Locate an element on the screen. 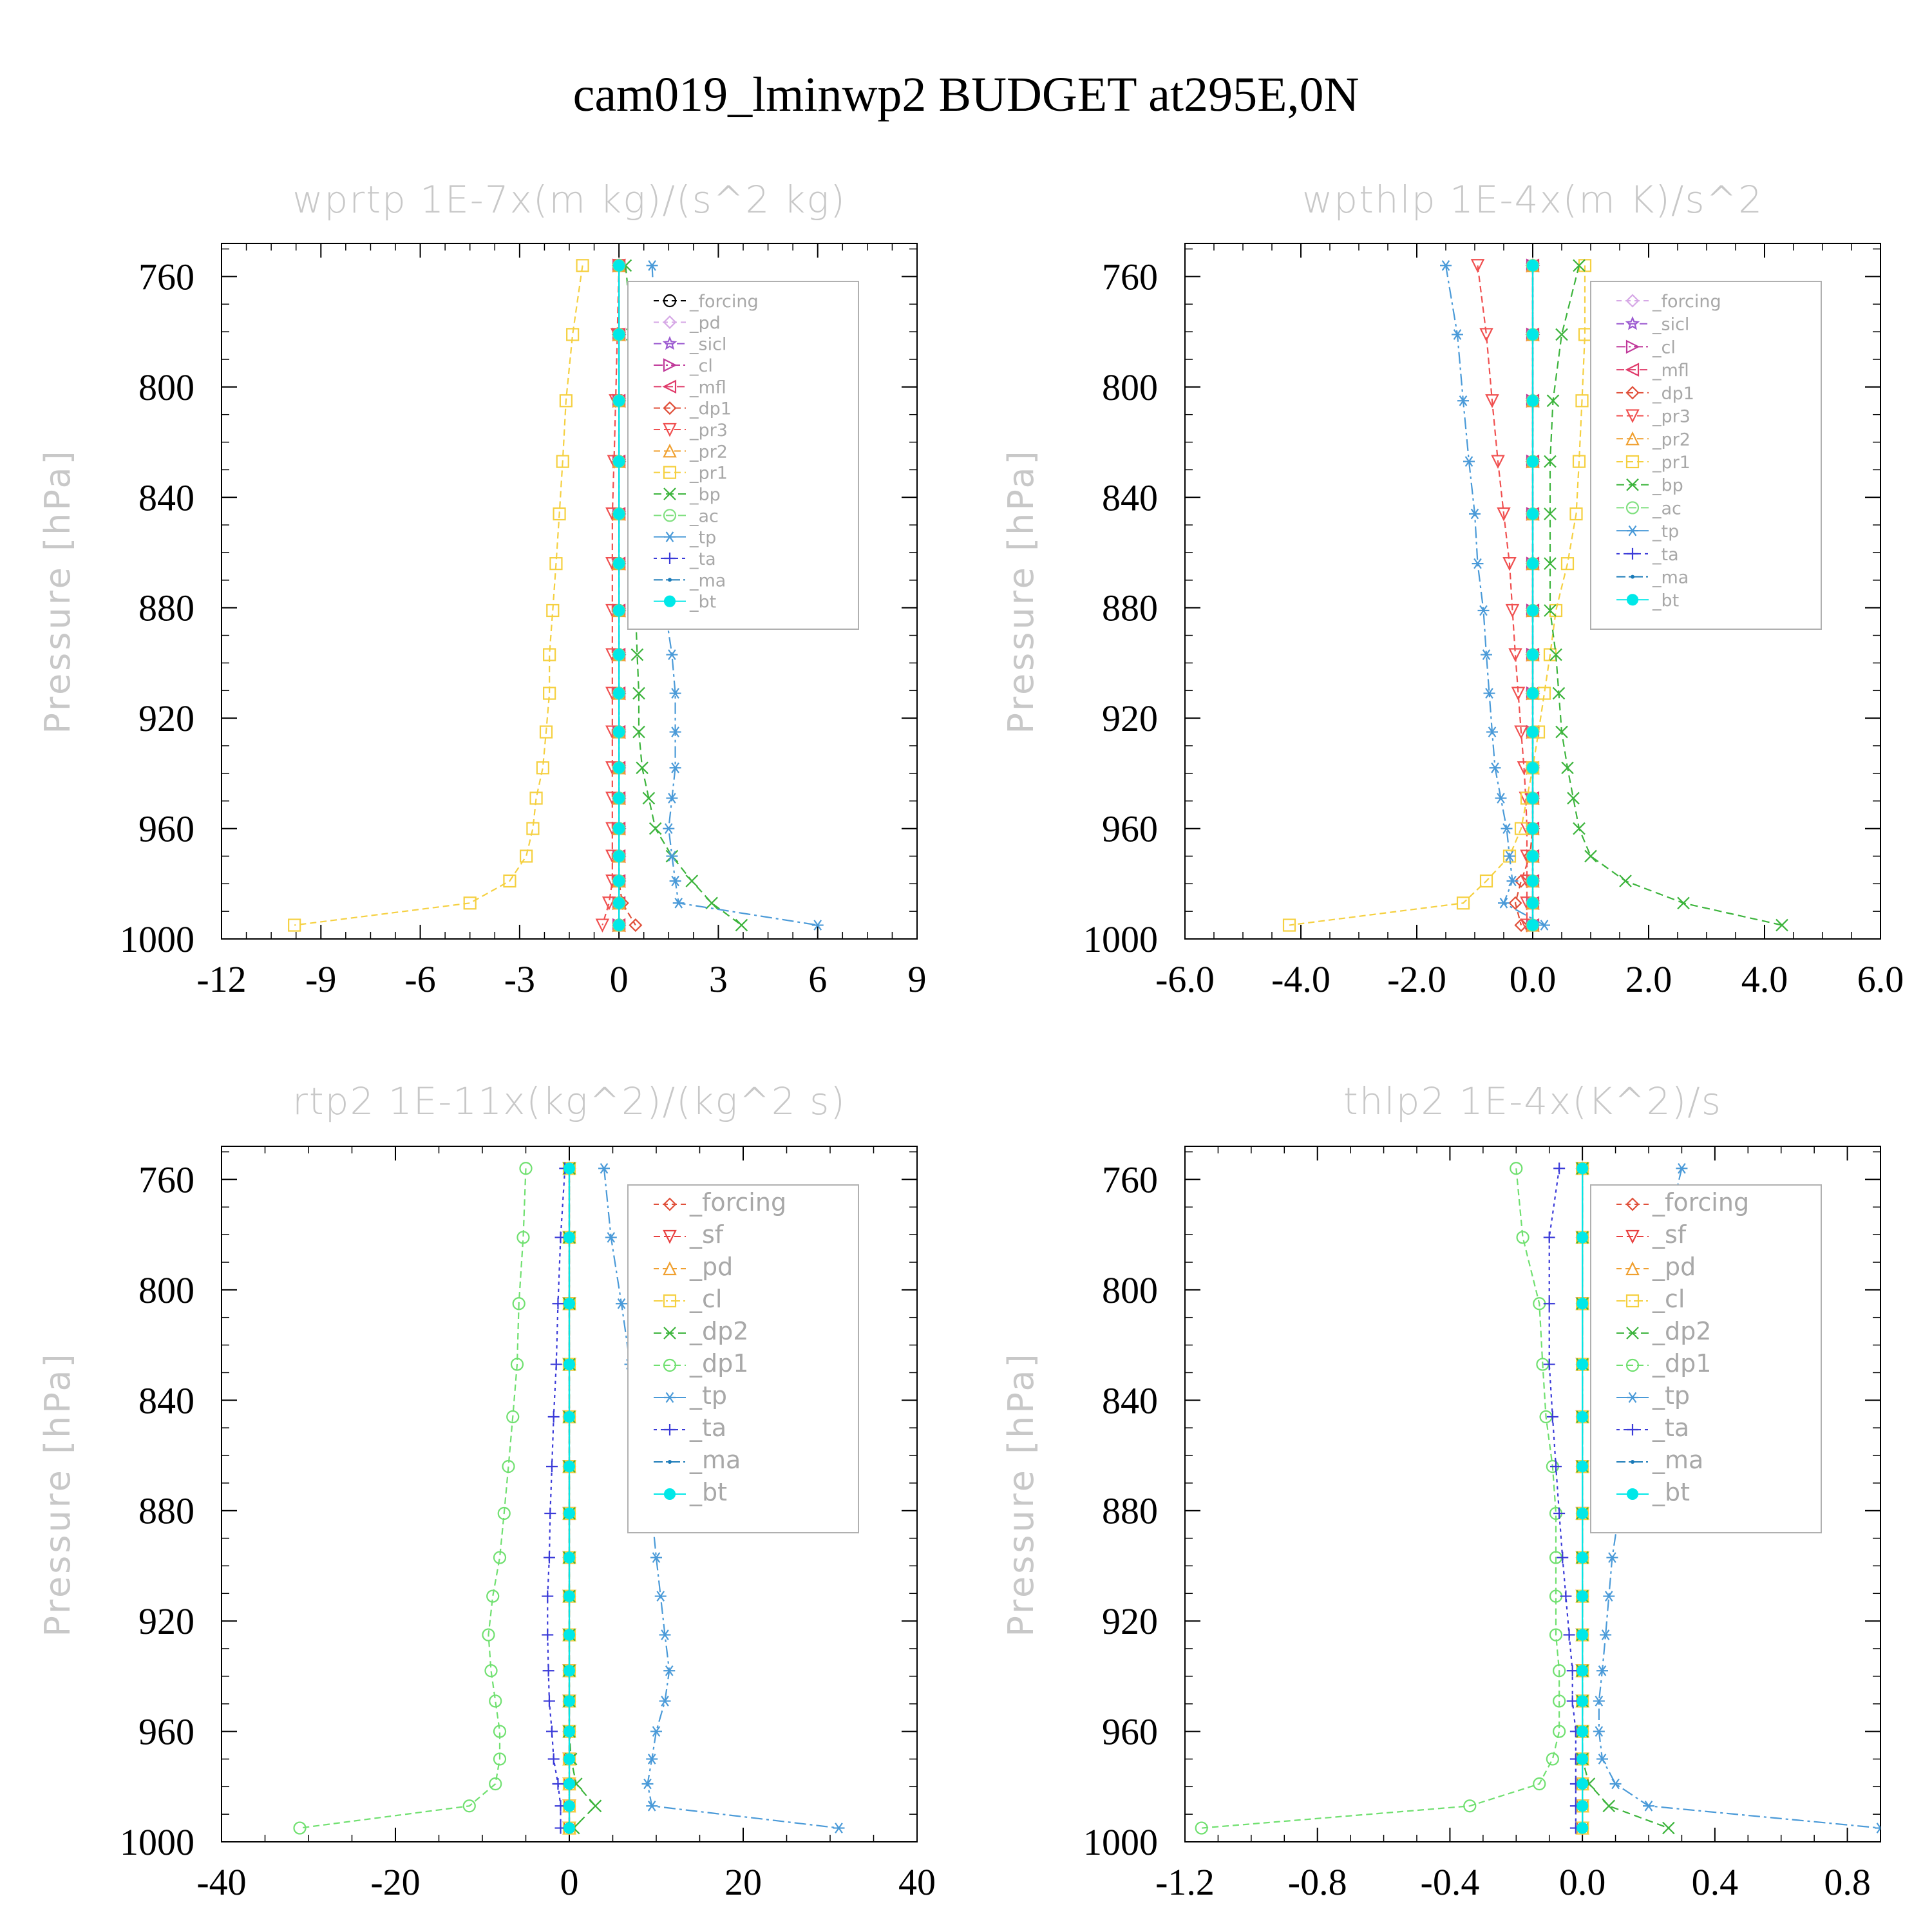 This screenshot has height=1932, width=1932. y-tick-label: 1000 is located at coordinates (1121, 939).